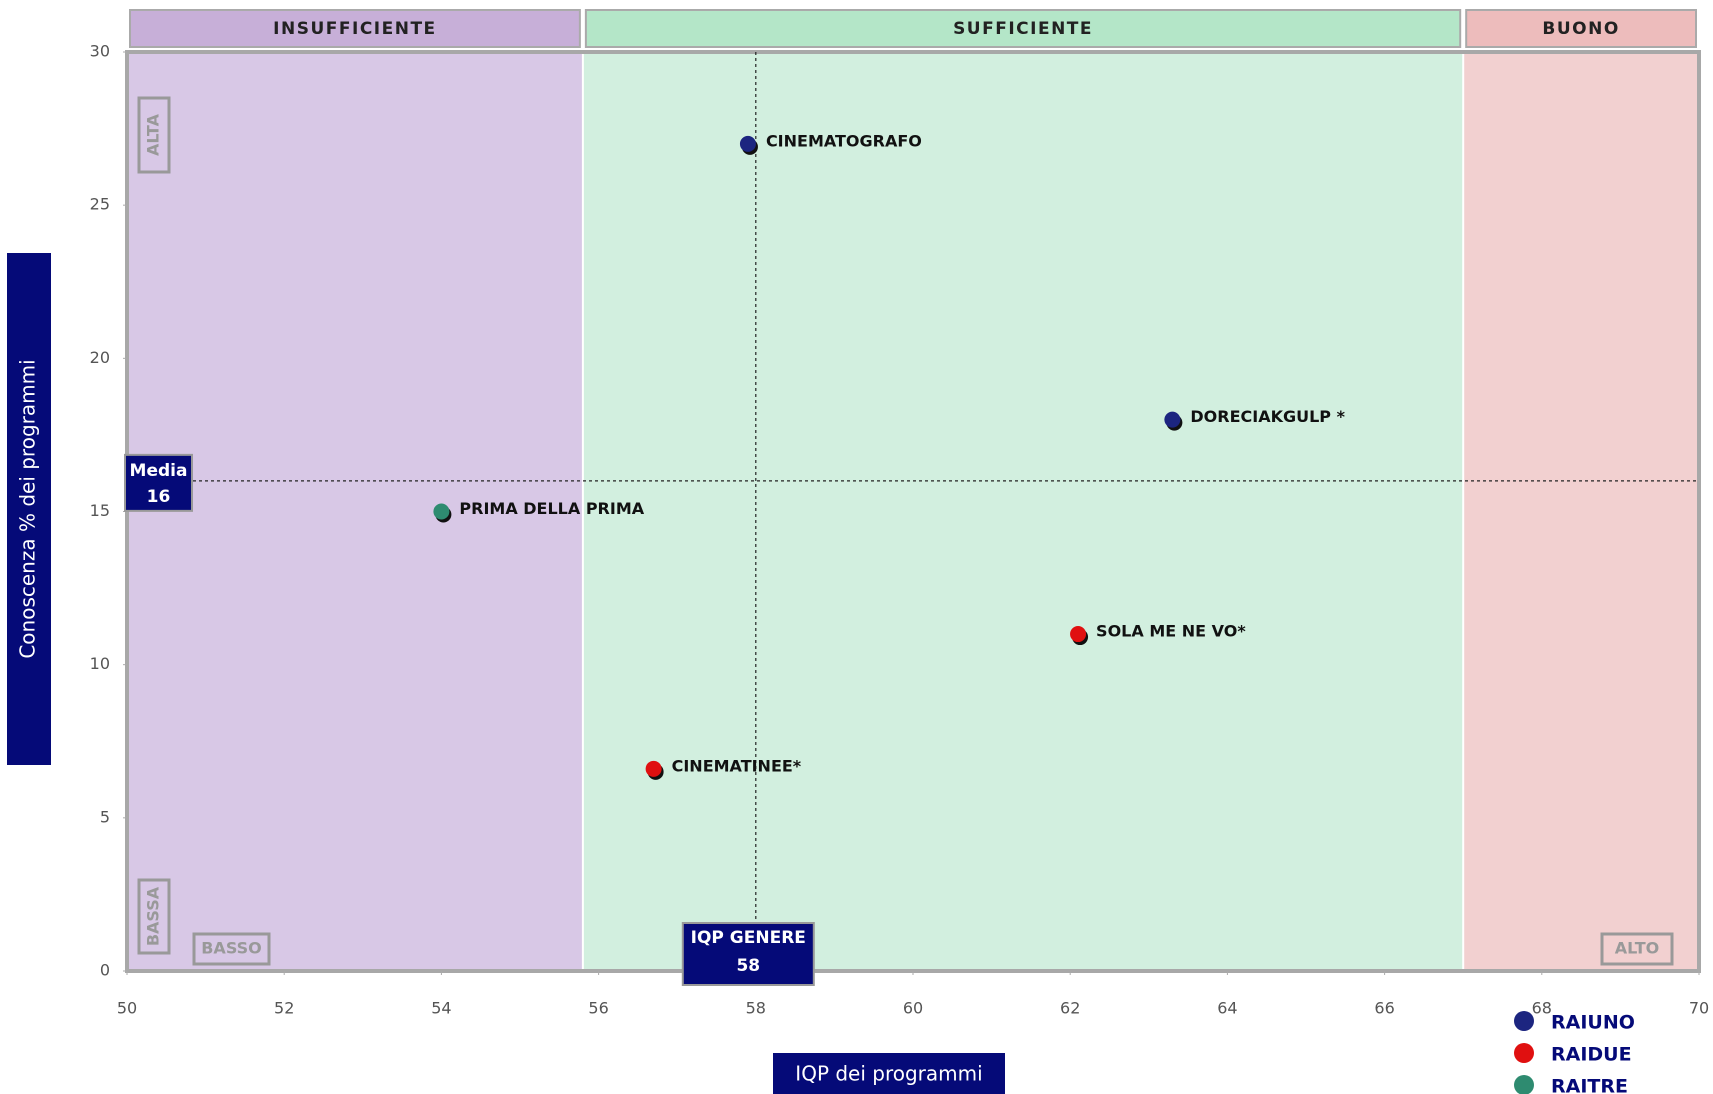 The image size is (1713, 1094). Describe the element at coordinates (1267, 416) in the screenshot. I see `point-label: DORECIAKGULP *` at that location.